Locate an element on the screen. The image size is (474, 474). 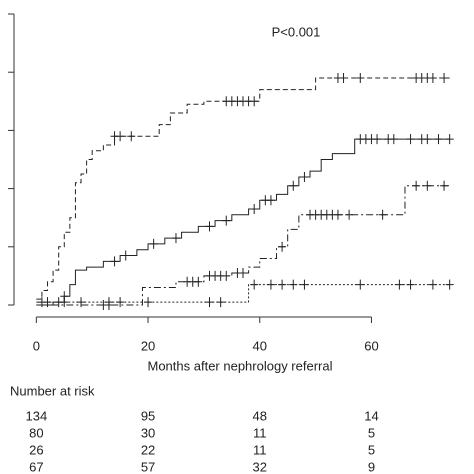
km-curve is located at coordinates (243, 293).